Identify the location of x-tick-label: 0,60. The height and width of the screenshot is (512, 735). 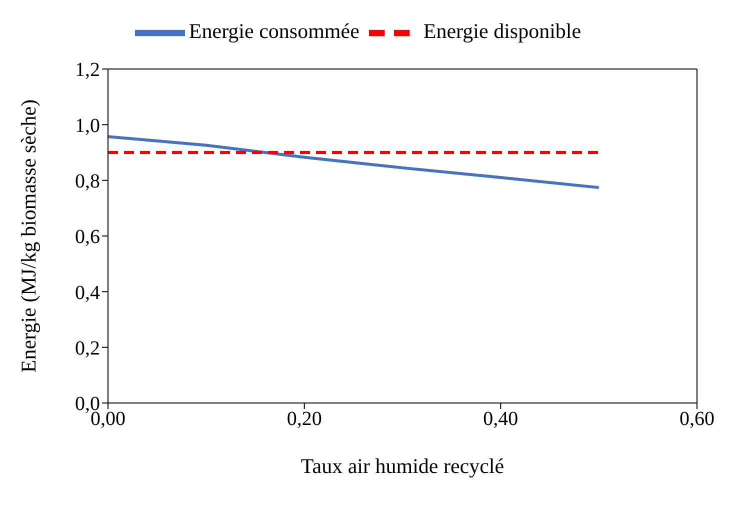
(697, 419).